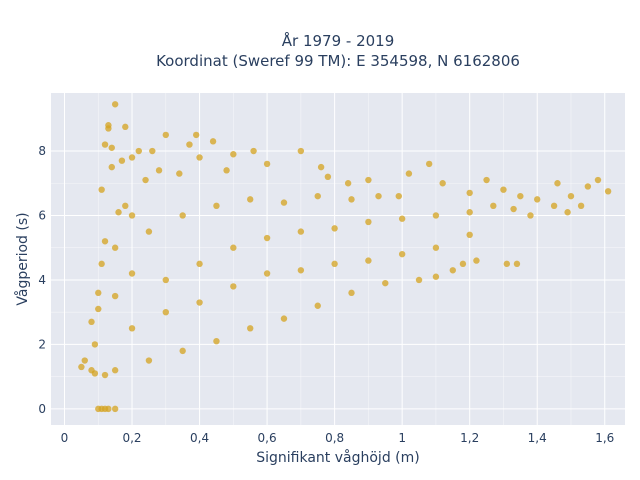 Image resolution: width=640 pixels, height=480 pixels. Describe the element at coordinates (22, 258) in the screenshot. I see `y-axis-title: Vågperiod (s)` at that location.